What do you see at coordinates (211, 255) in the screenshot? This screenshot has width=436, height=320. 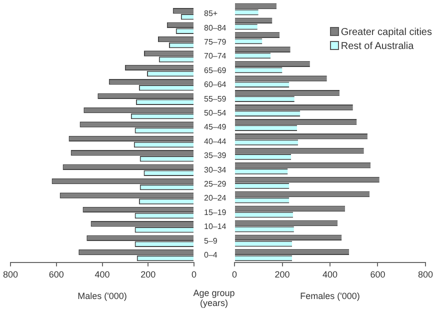 I see `y-tick-label: 0–4` at bounding box center [211, 255].